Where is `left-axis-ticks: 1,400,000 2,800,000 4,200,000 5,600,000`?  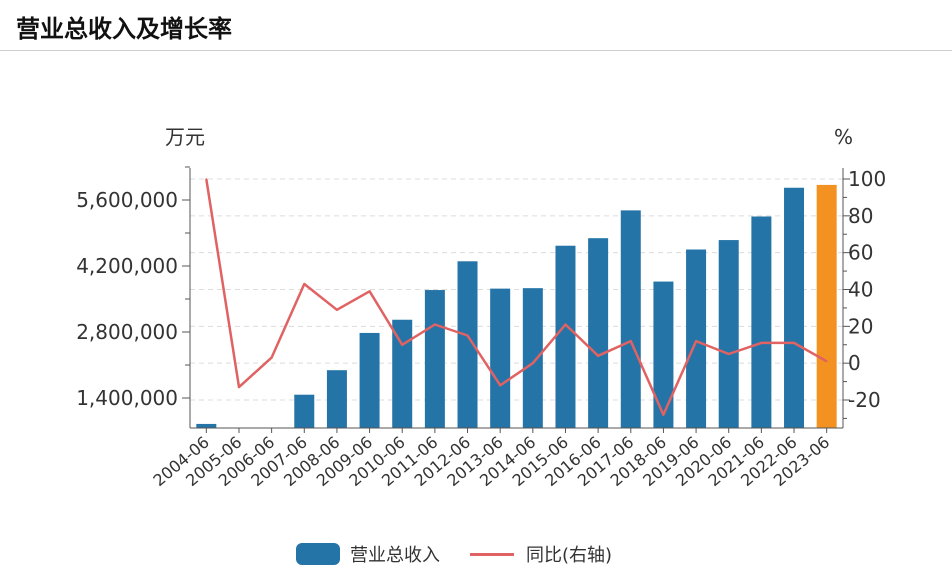
left-axis-ticks: 1,400,000 2,800,000 4,200,000 5,600,000 is located at coordinates (127, 299).